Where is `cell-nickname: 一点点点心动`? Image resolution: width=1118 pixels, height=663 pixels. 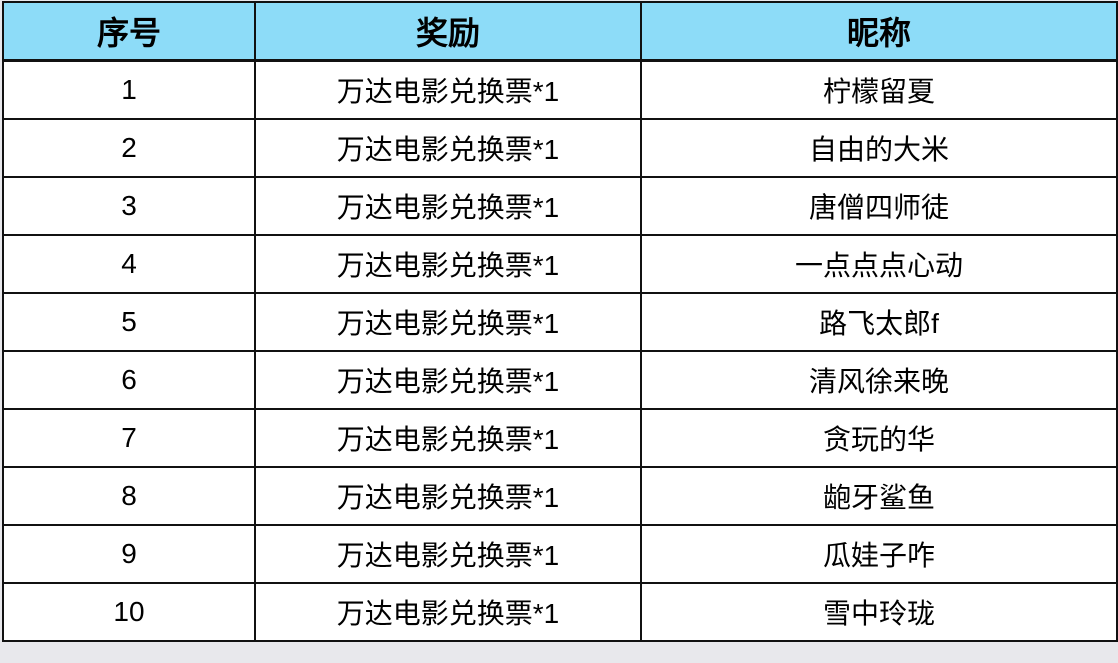 cell-nickname: 一点点点心动 is located at coordinates (879, 264).